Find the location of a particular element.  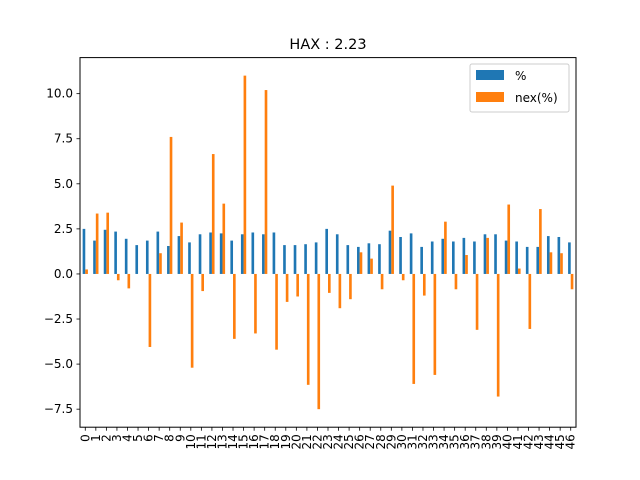

x-tick-label: 5 is located at coordinates (138, 438).